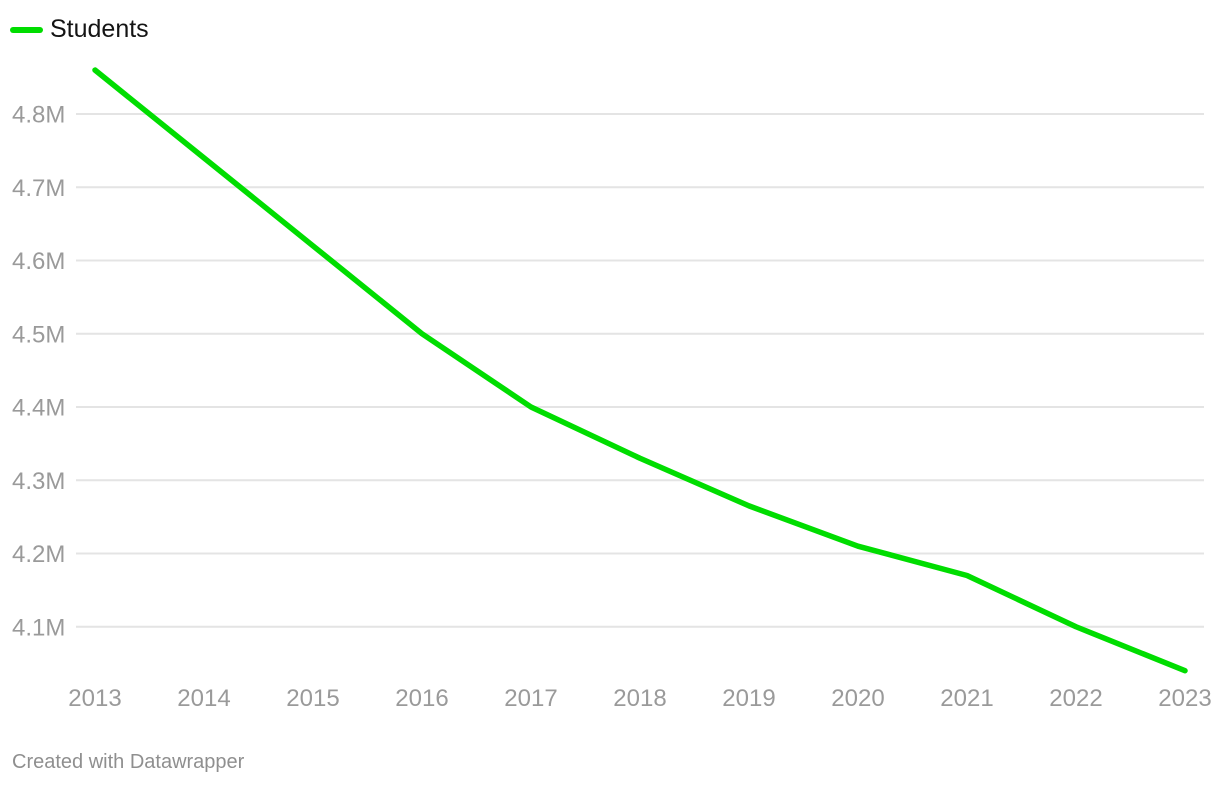 This screenshot has height=786, width=1220. I want to click on y-tick-label-4.1M: 4.1M, so click(38, 627).